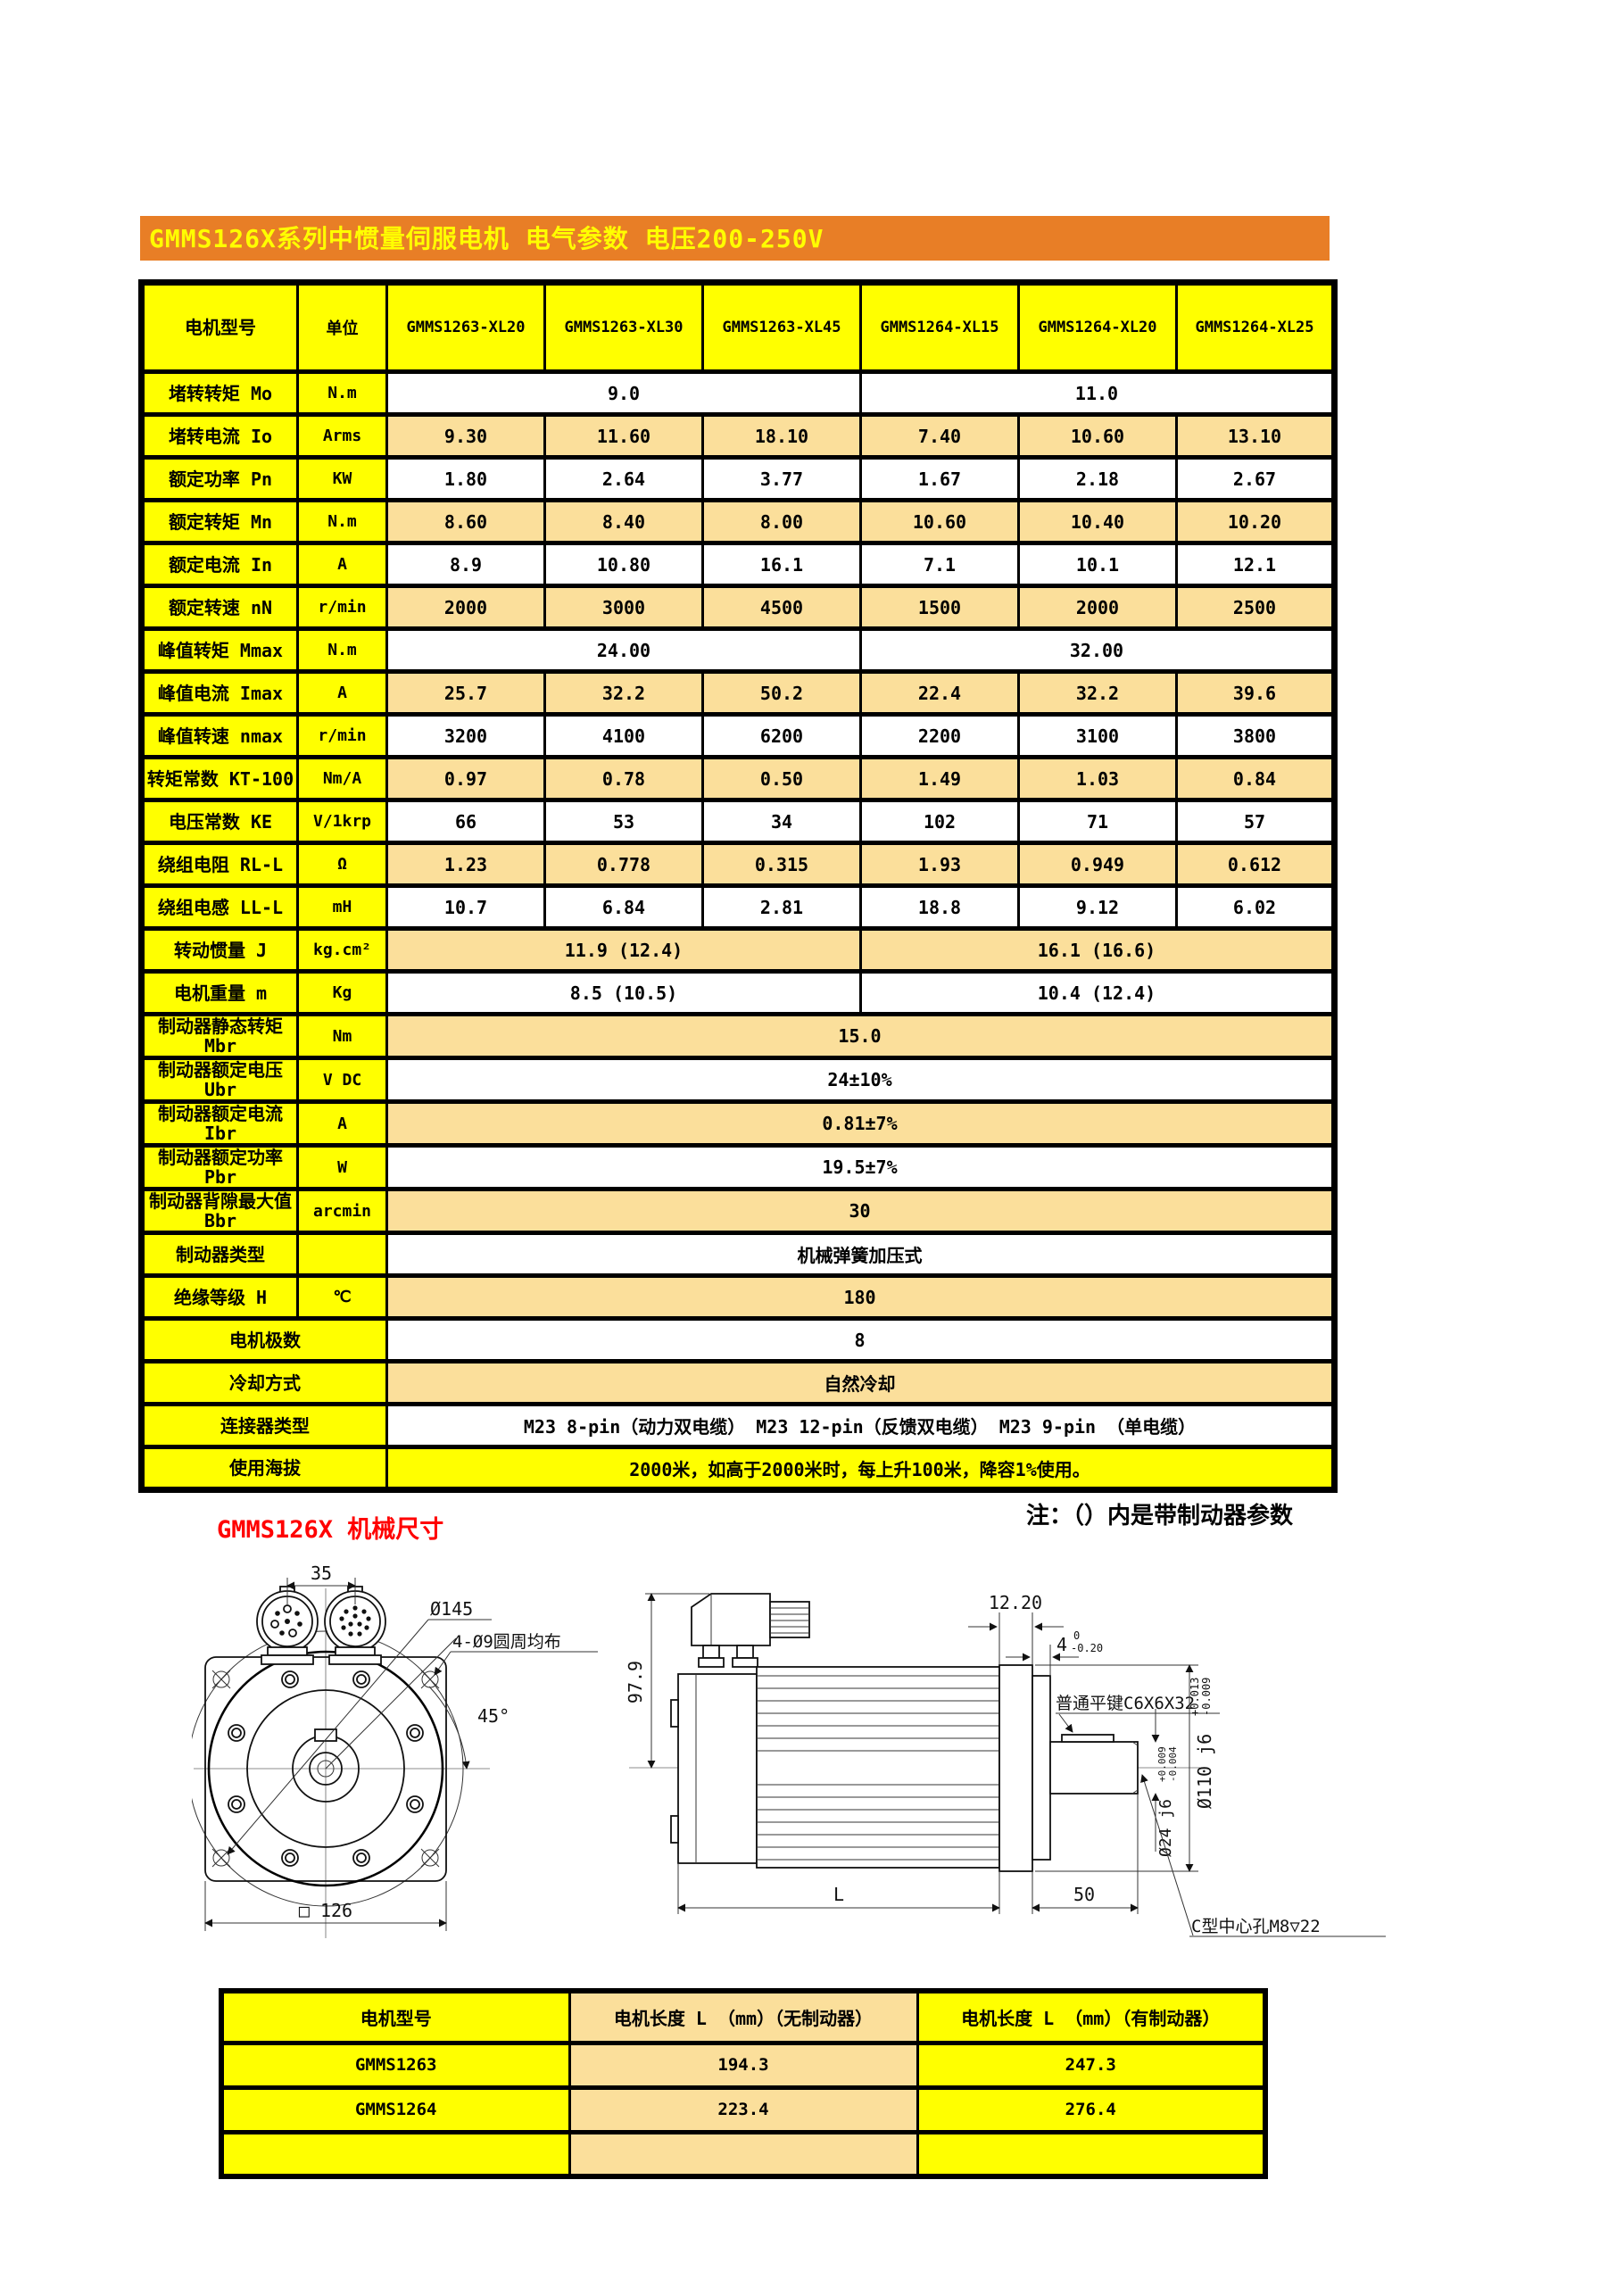 This screenshot has height=2296, width=1624. Describe the element at coordinates (219, 436) in the screenshot. I see `row-label: 堵转电流 Io` at that location.